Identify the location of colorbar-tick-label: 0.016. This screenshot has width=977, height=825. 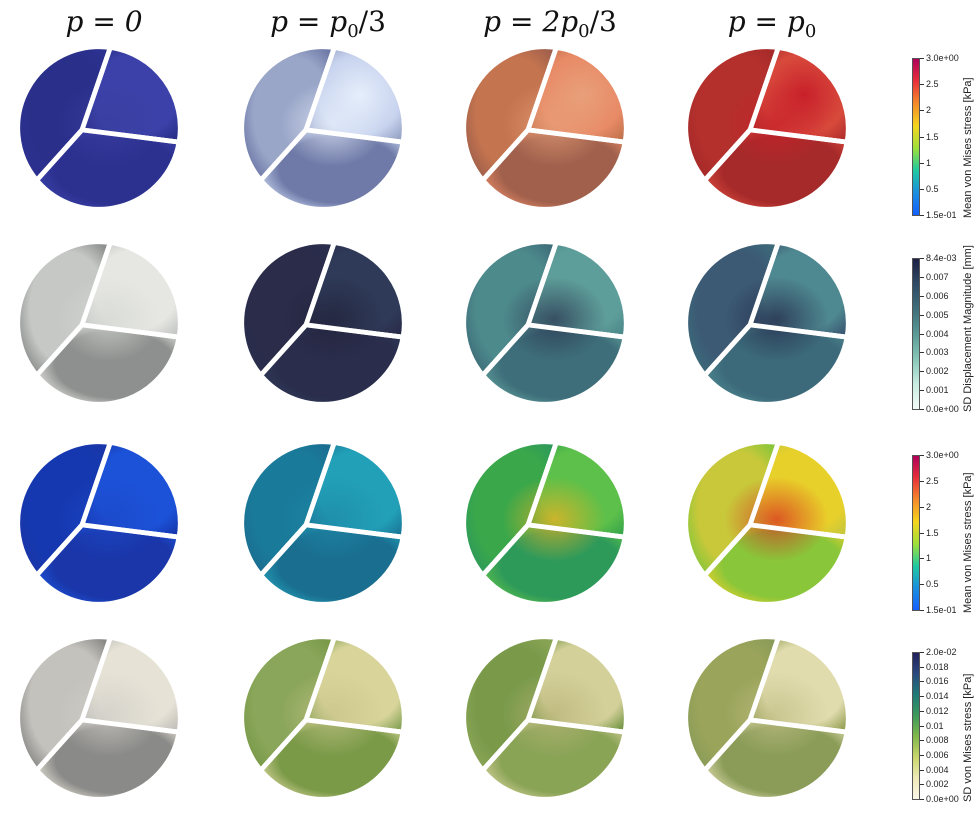
(937, 681).